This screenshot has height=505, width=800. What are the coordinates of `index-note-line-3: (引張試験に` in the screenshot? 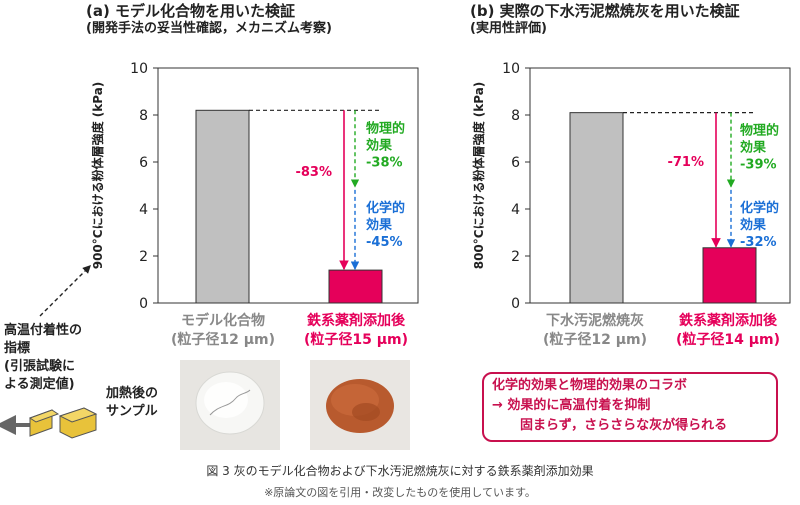 It's located at (39, 366).